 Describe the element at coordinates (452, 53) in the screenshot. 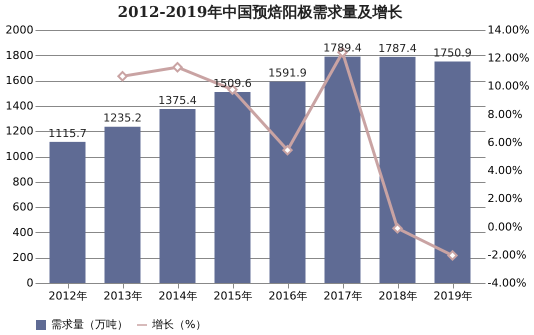

I see `data-label: 1750.9` at that location.